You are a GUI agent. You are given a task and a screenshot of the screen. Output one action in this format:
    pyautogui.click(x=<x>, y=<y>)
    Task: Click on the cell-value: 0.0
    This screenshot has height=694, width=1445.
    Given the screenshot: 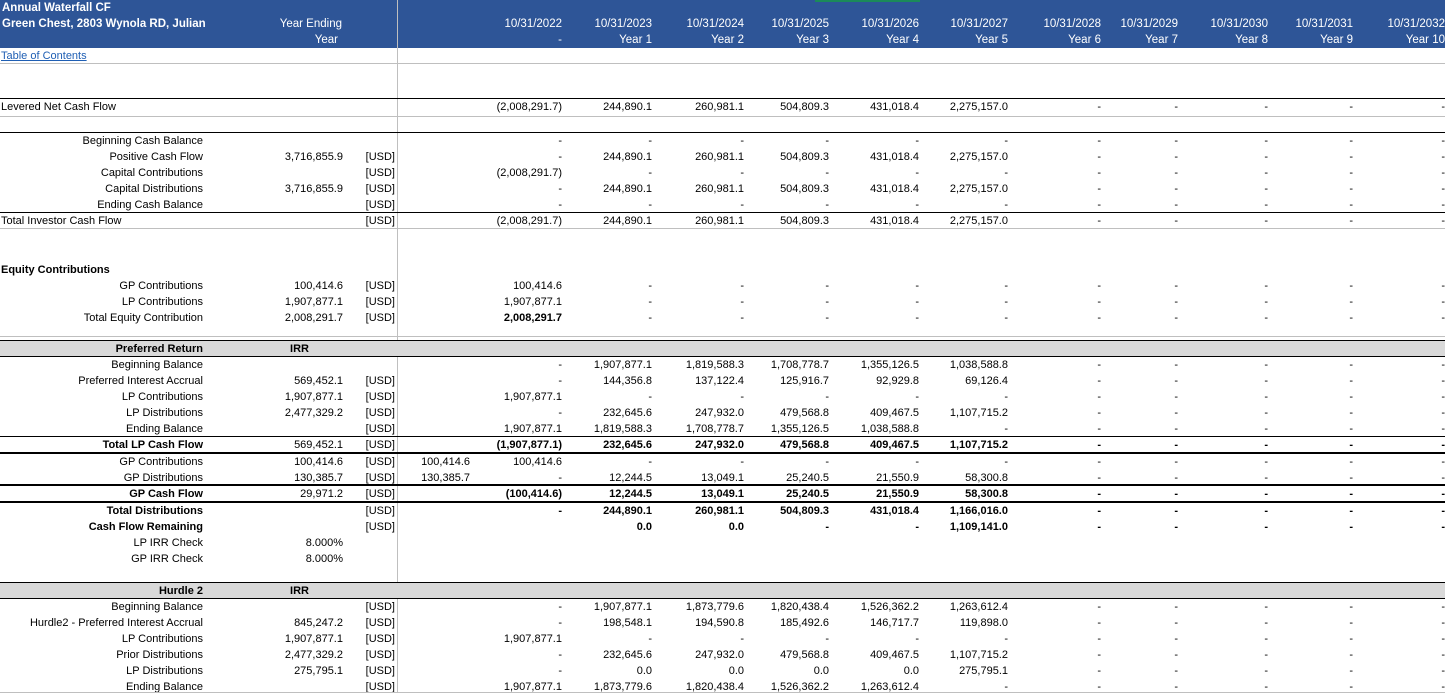 What is the action you would take?
    pyautogui.click(x=911, y=671)
    